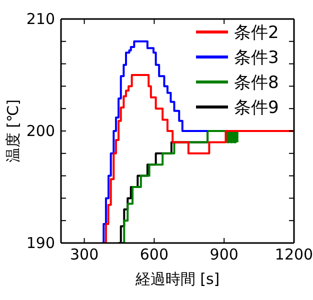 The height and width of the screenshot is (300, 313). I want to click on legend-label: 条件3, so click(256, 58).